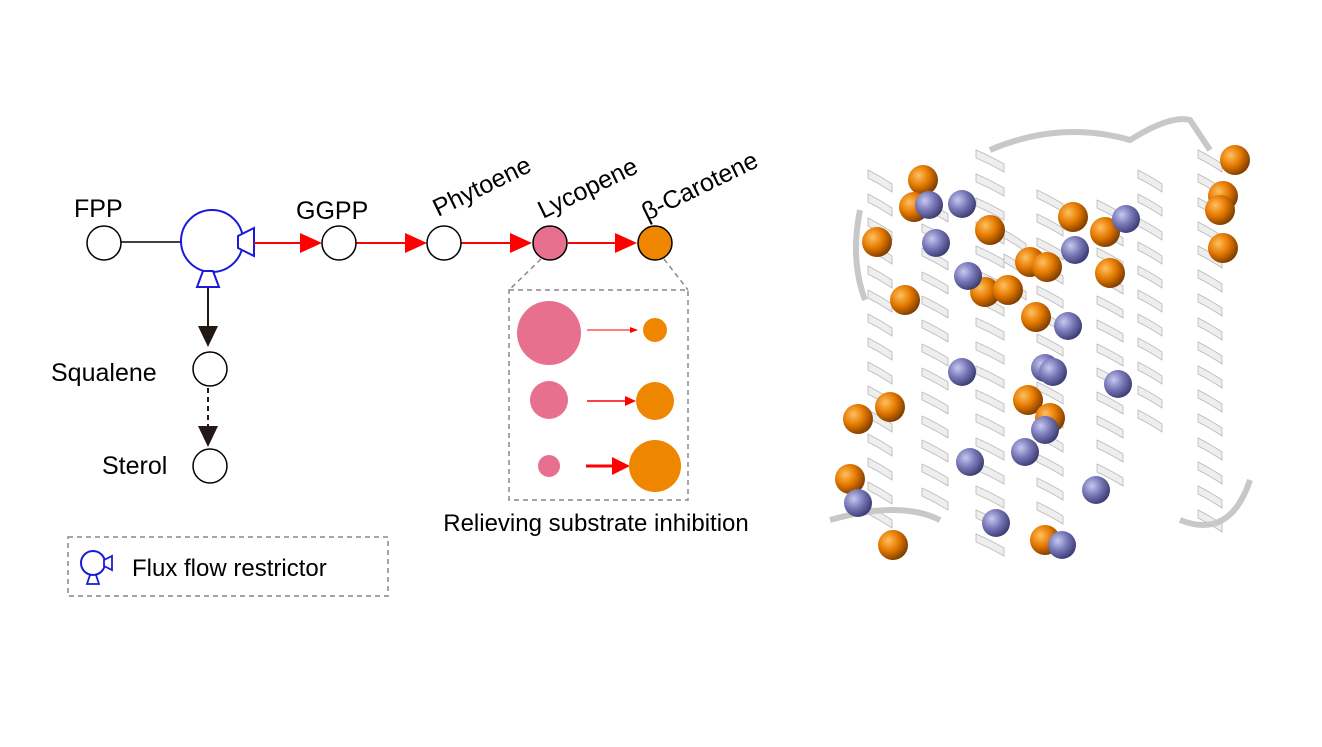  What do you see at coordinates (332, 211) in the screenshot?
I see `ggpp-label: GGPP` at bounding box center [332, 211].